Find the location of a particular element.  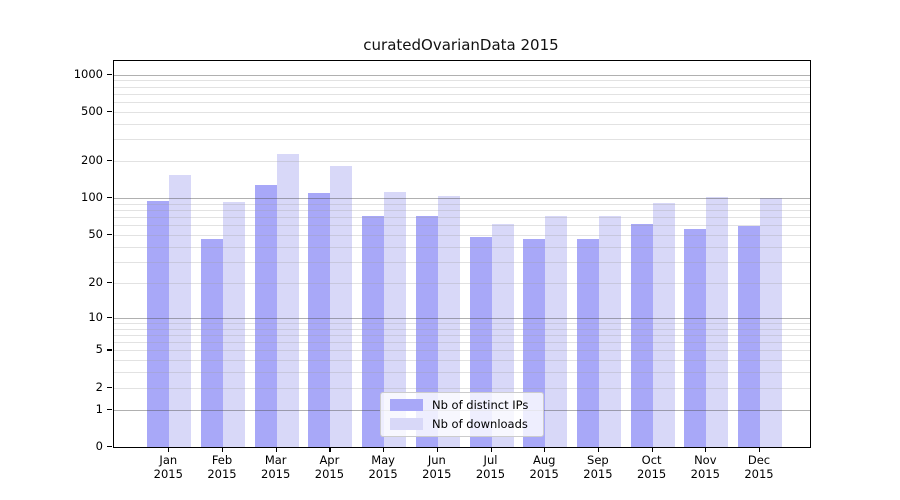

x-tick-month: Dec is located at coordinates (759, 460).